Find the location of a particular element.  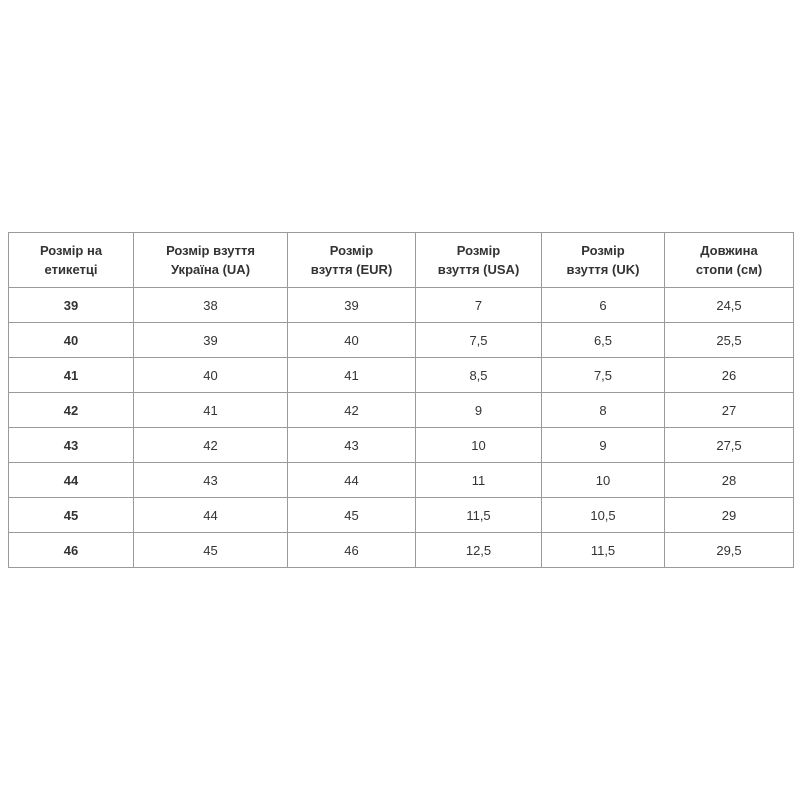

header-cell: Довжина стопи (см) is located at coordinates (729, 260).